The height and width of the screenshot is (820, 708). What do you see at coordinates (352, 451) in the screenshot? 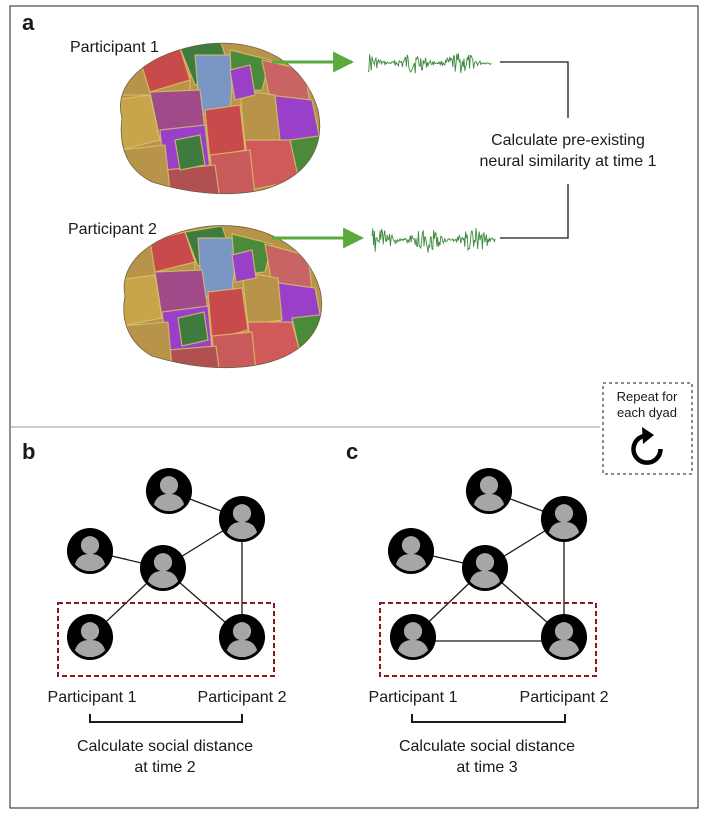
I see `panel-c-letter: c` at bounding box center [352, 451].